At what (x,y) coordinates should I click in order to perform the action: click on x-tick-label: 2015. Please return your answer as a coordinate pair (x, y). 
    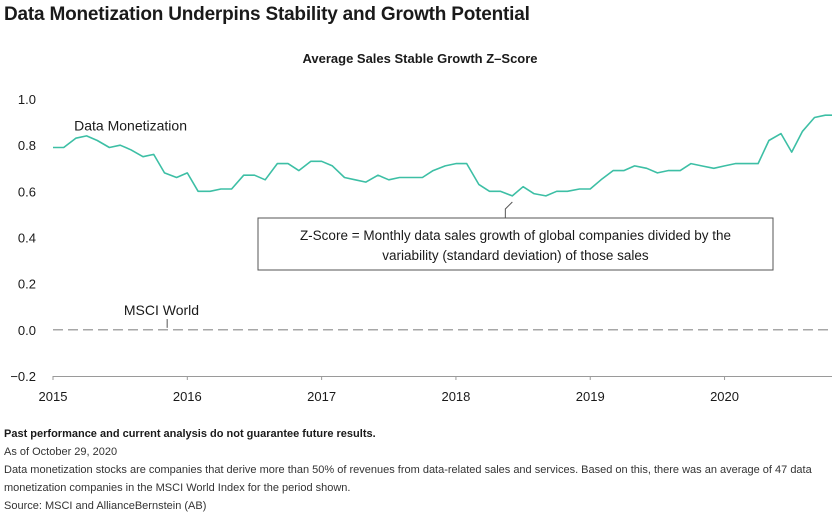
    Looking at the image, I should click on (53, 396).